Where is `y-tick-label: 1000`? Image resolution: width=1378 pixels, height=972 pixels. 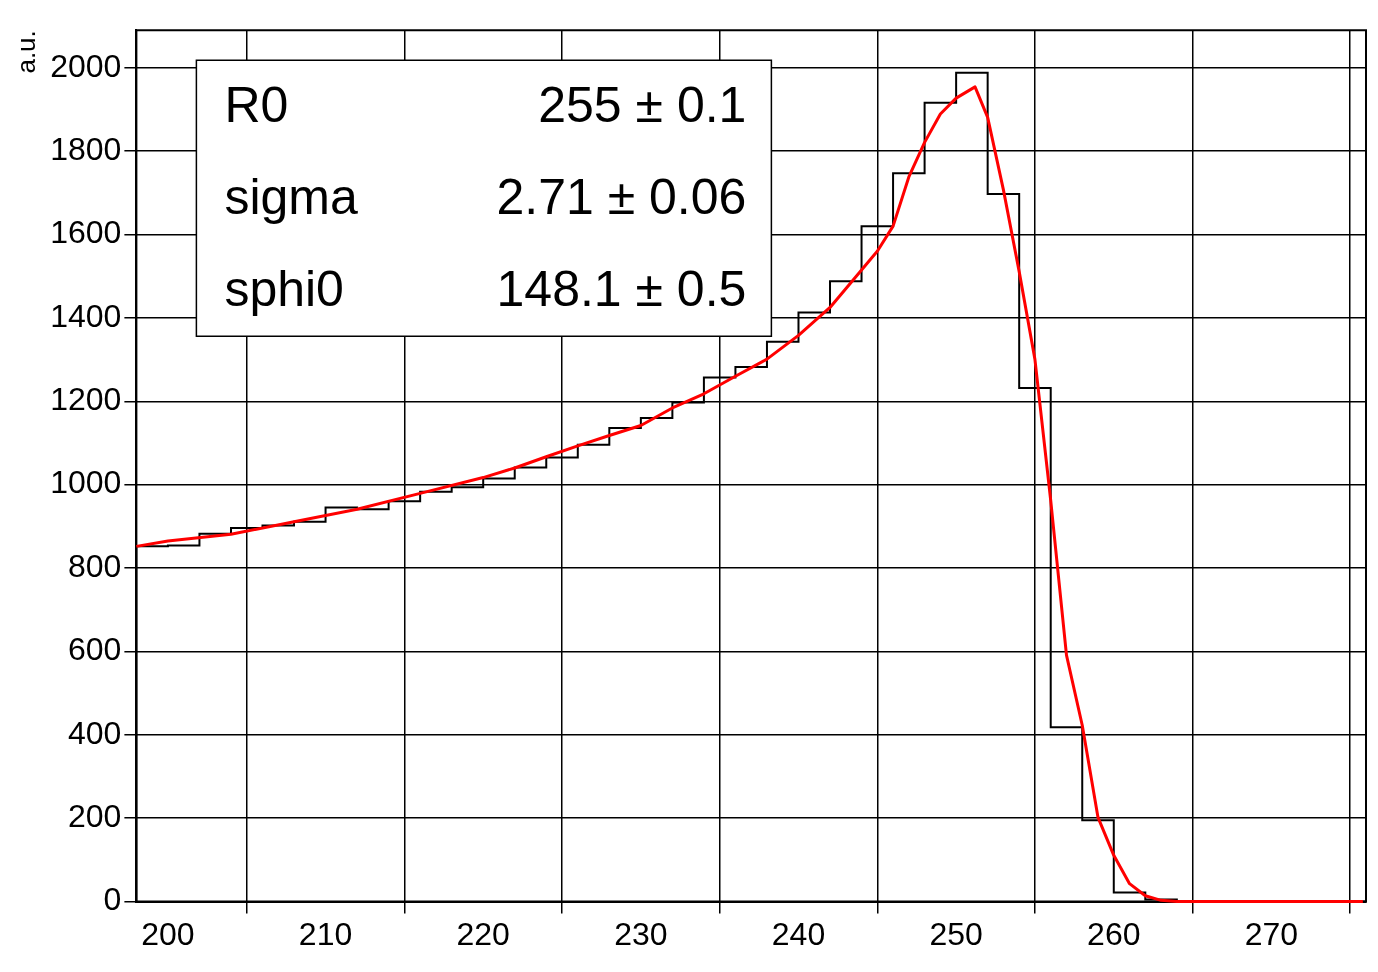
y-tick-label: 1000 is located at coordinates (86, 482).